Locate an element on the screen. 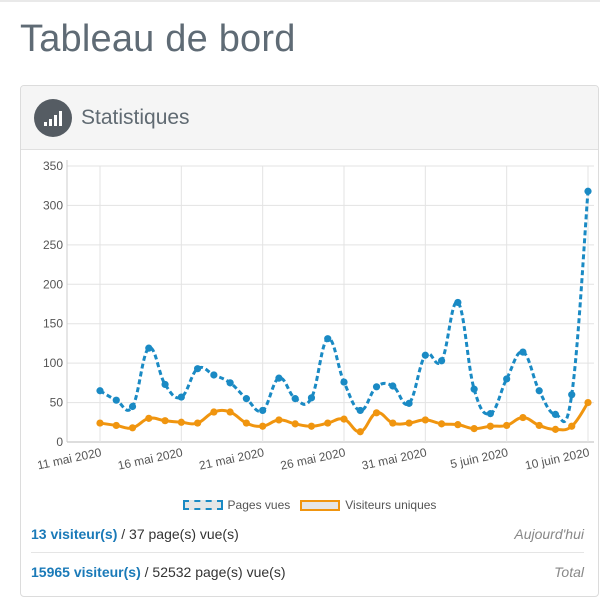 The width and height of the screenshot is (600, 597). signal-bars-icon is located at coordinates (53, 117).